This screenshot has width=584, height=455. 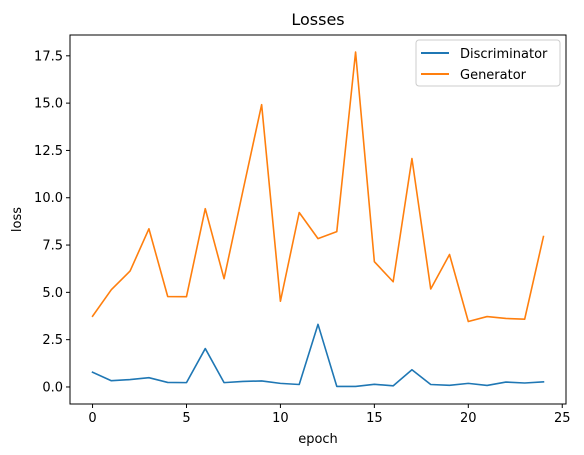 I want to click on x-tick-label: 20, so click(x=468, y=418).